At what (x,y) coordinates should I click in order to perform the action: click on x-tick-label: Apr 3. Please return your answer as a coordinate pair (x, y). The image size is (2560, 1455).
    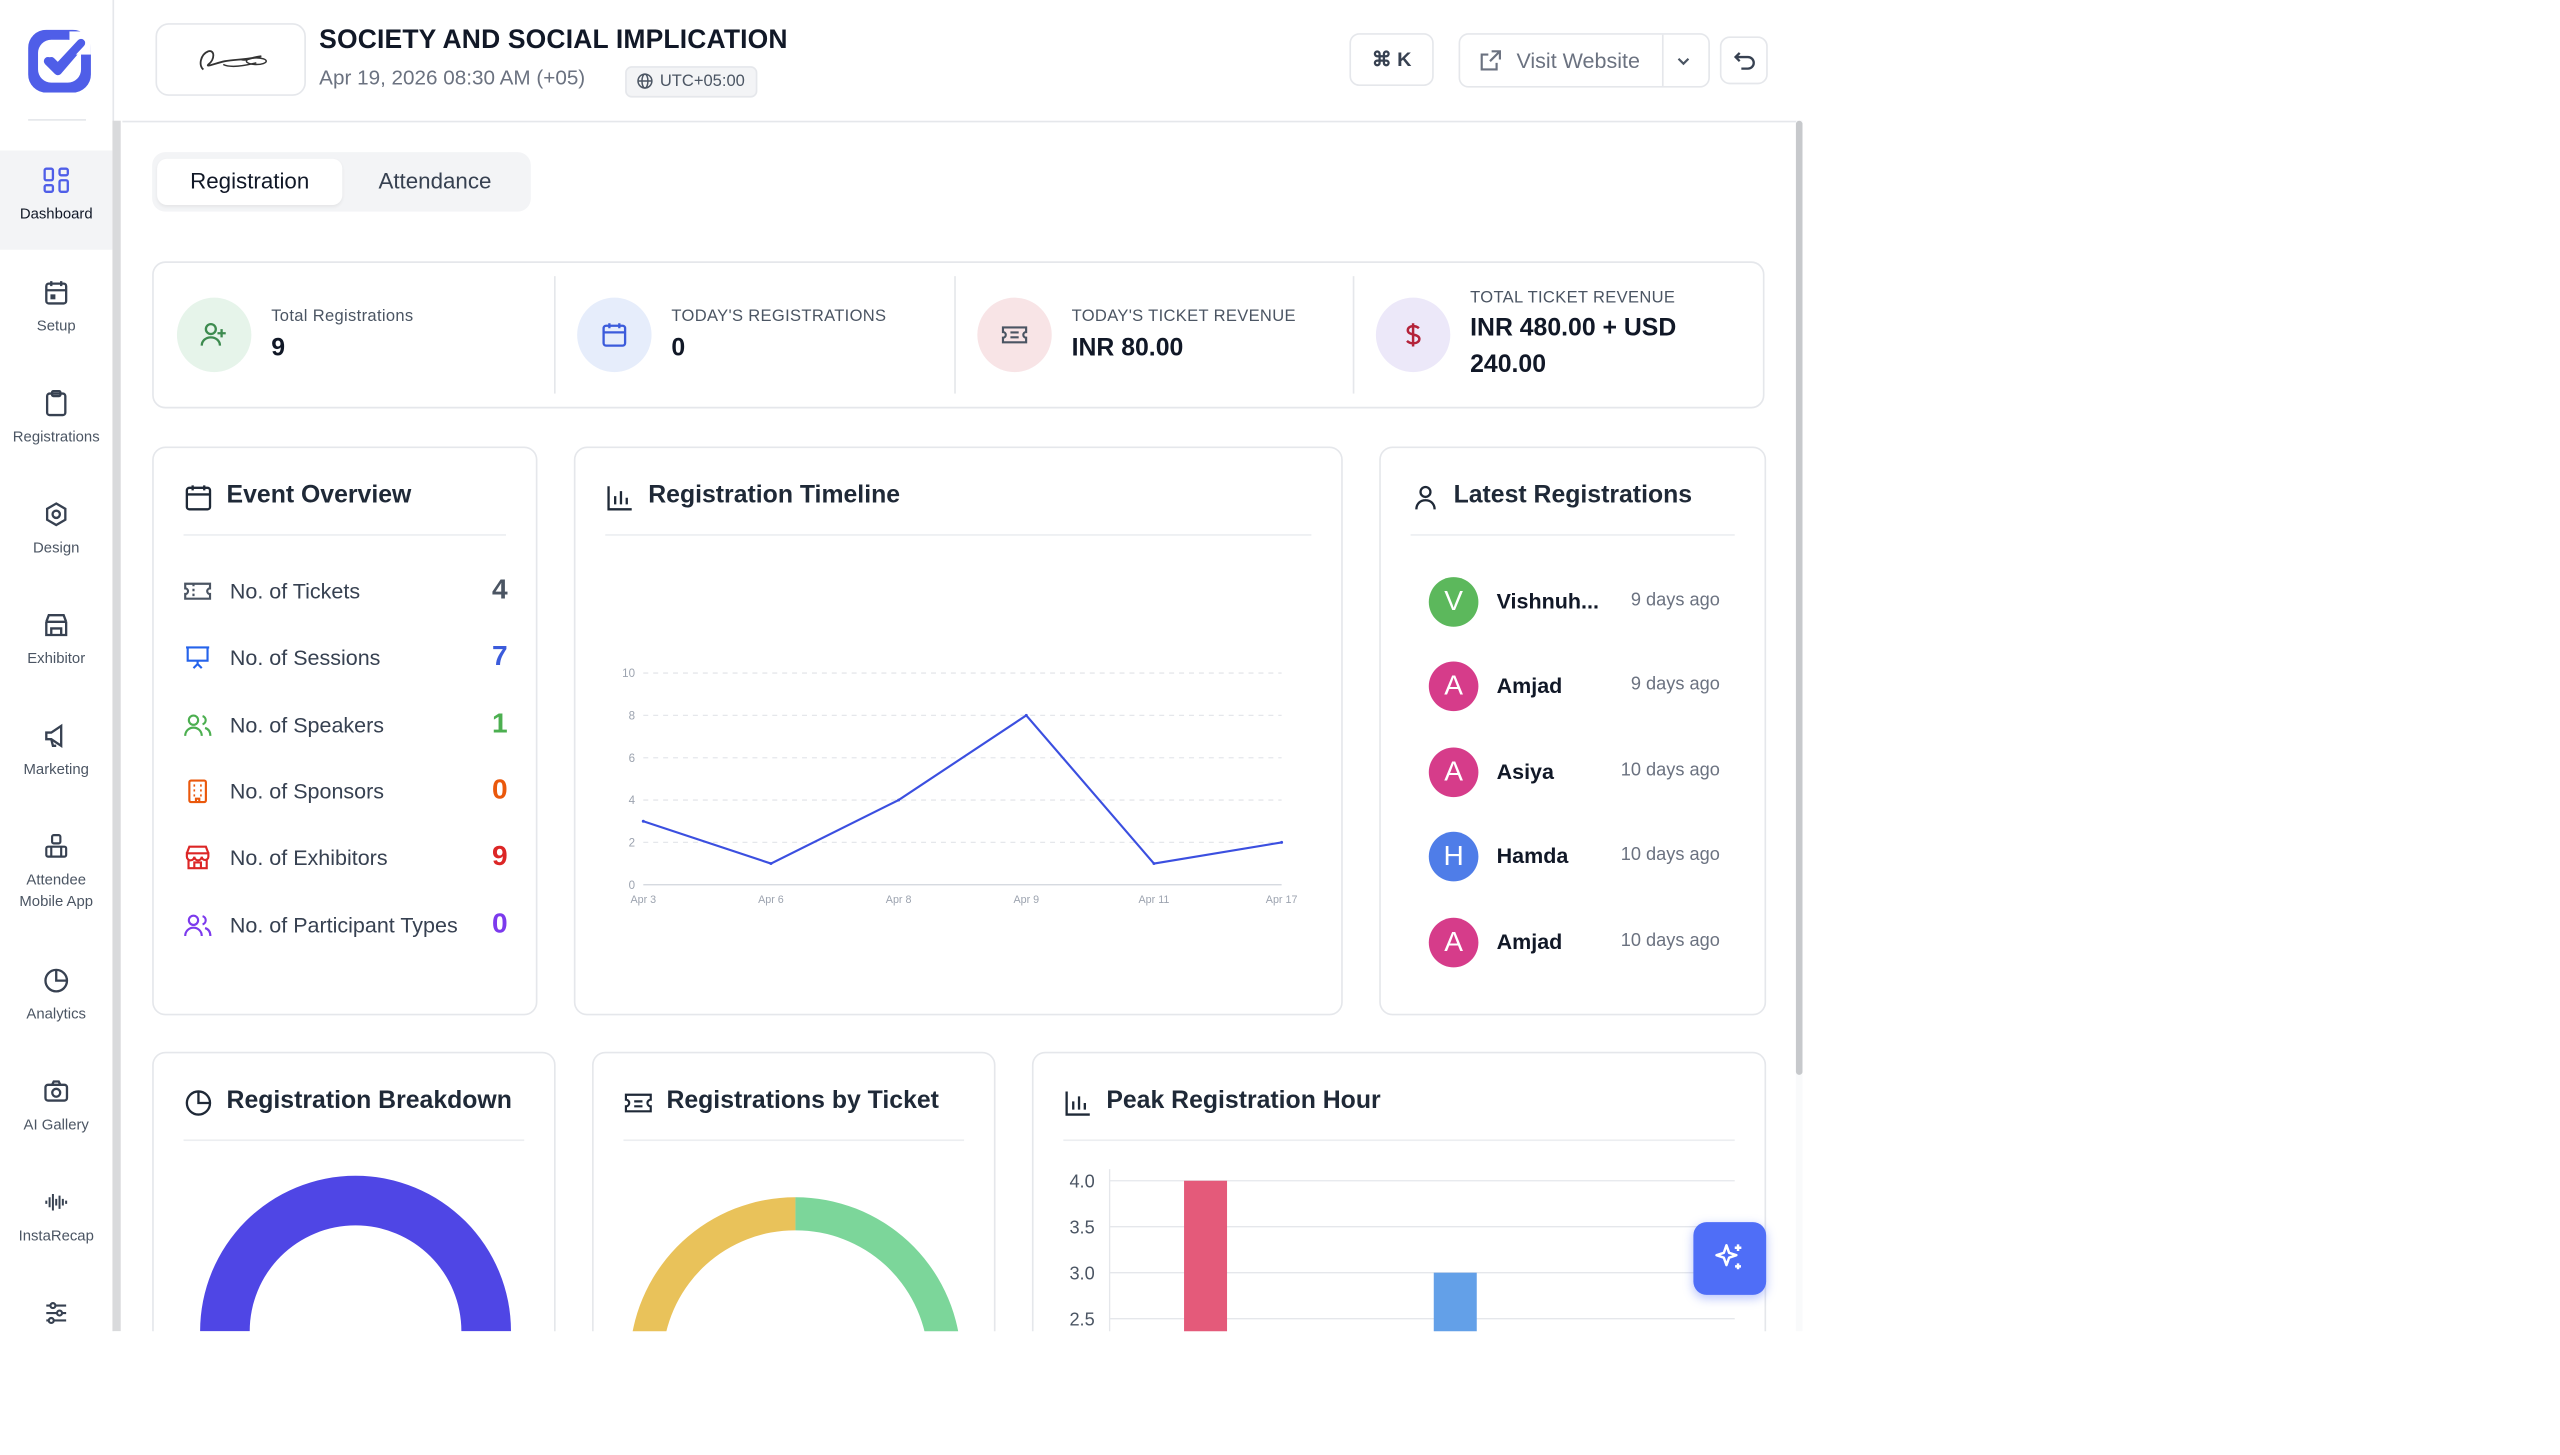
    Looking at the image, I should click on (643, 900).